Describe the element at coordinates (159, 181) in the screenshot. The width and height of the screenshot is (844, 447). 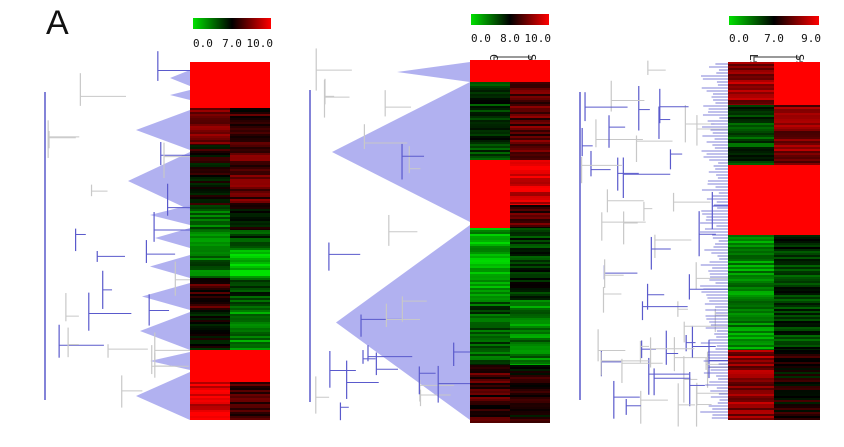
I see `panel-1-dendrogram-cluster` at that location.